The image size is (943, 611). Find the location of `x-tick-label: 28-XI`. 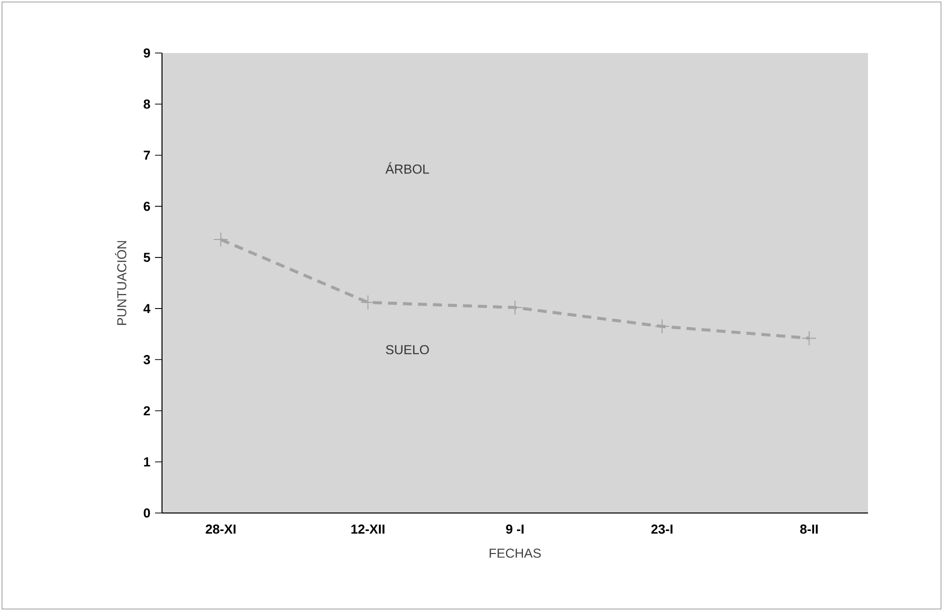

x-tick-label: 28-XI is located at coordinates (221, 529).